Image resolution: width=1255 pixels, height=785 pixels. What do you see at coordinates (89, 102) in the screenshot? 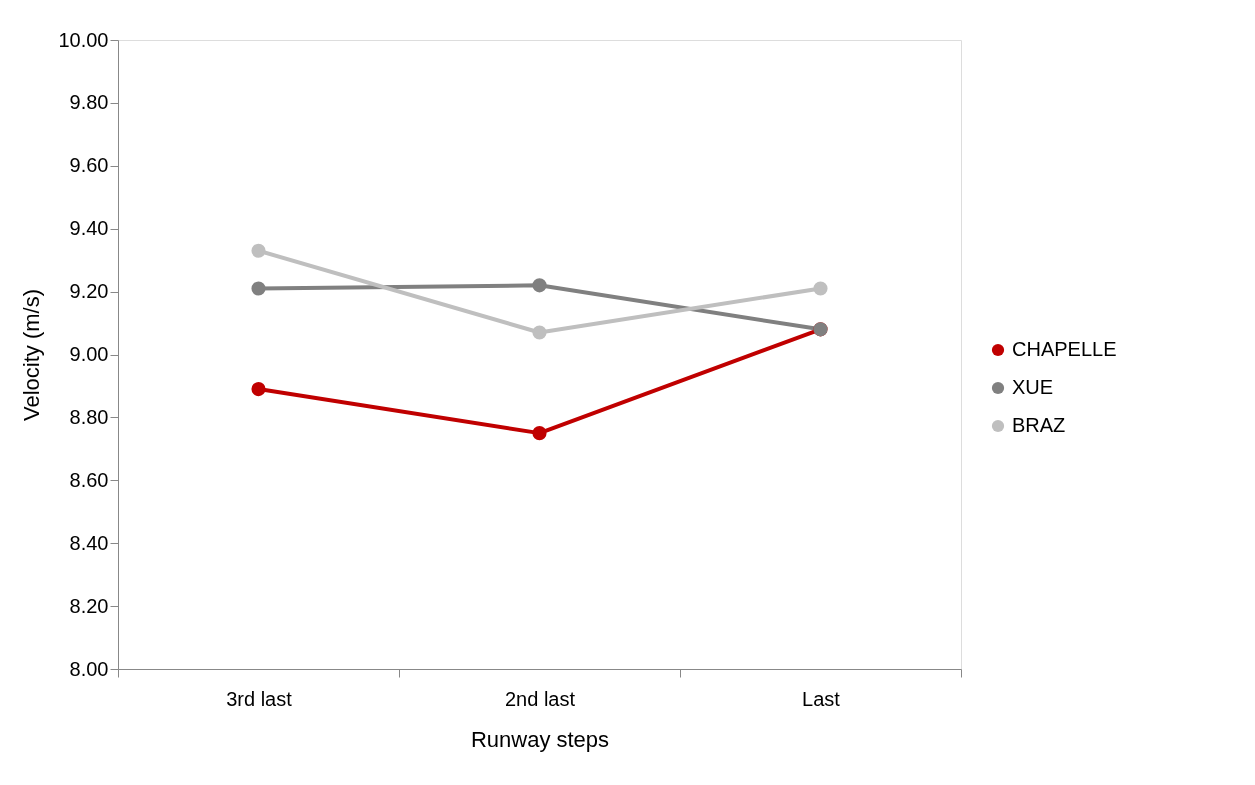
I see `y-tick-label: 9.80` at bounding box center [89, 102].